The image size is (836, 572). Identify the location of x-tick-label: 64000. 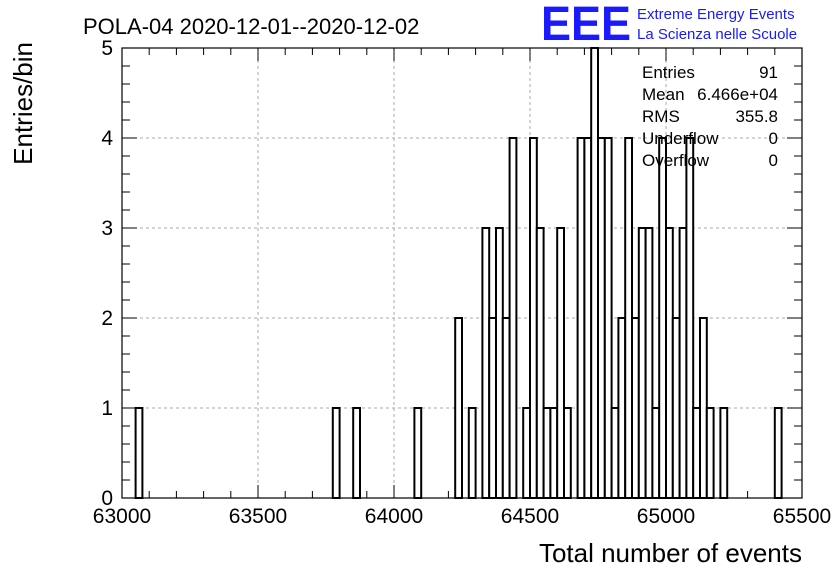
(394, 516).